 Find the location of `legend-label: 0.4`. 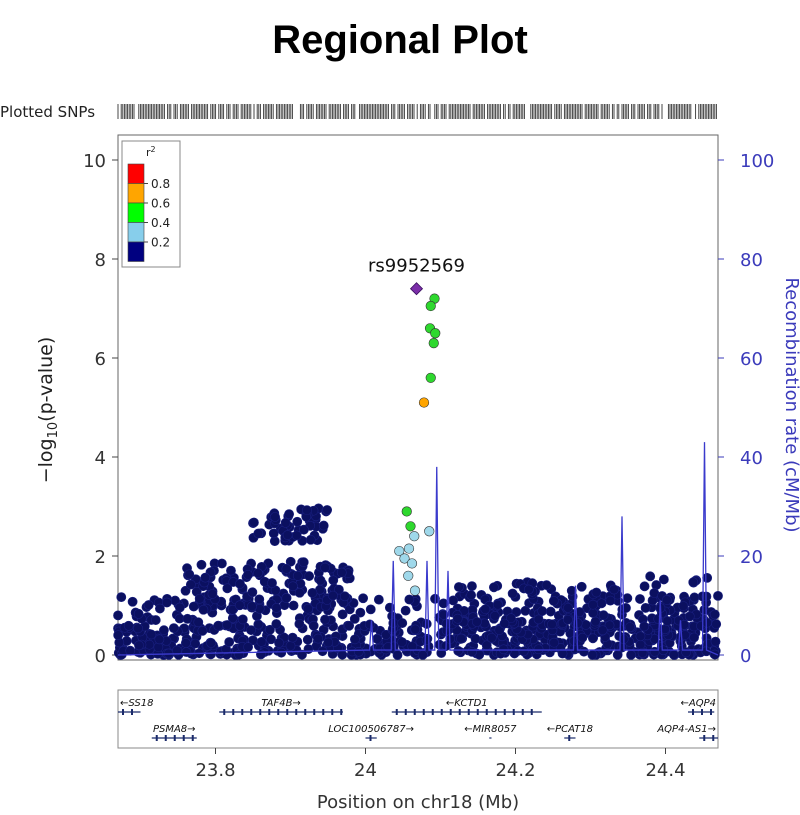

legend-label: 0.4 is located at coordinates (160, 223).